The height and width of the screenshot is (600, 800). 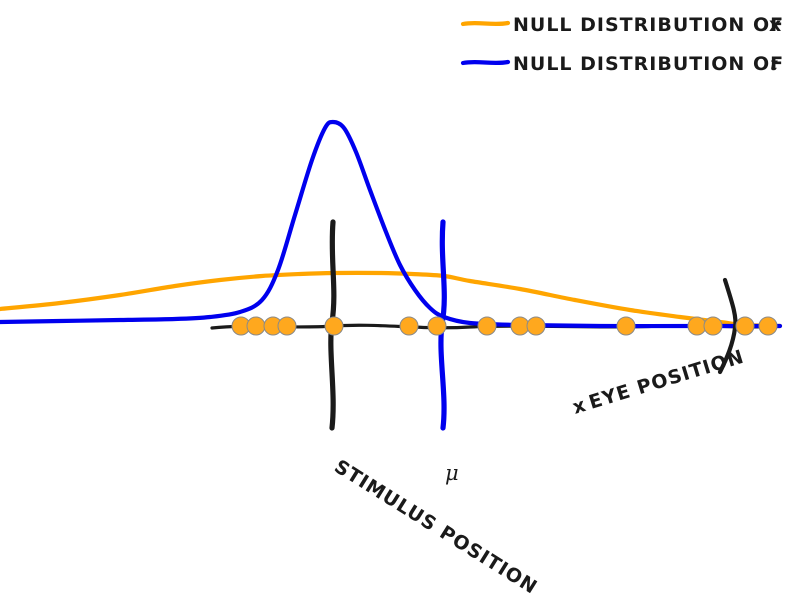 What do you see at coordinates (452, 473) in the screenshot?
I see `mu-label: μ` at bounding box center [452, 473].